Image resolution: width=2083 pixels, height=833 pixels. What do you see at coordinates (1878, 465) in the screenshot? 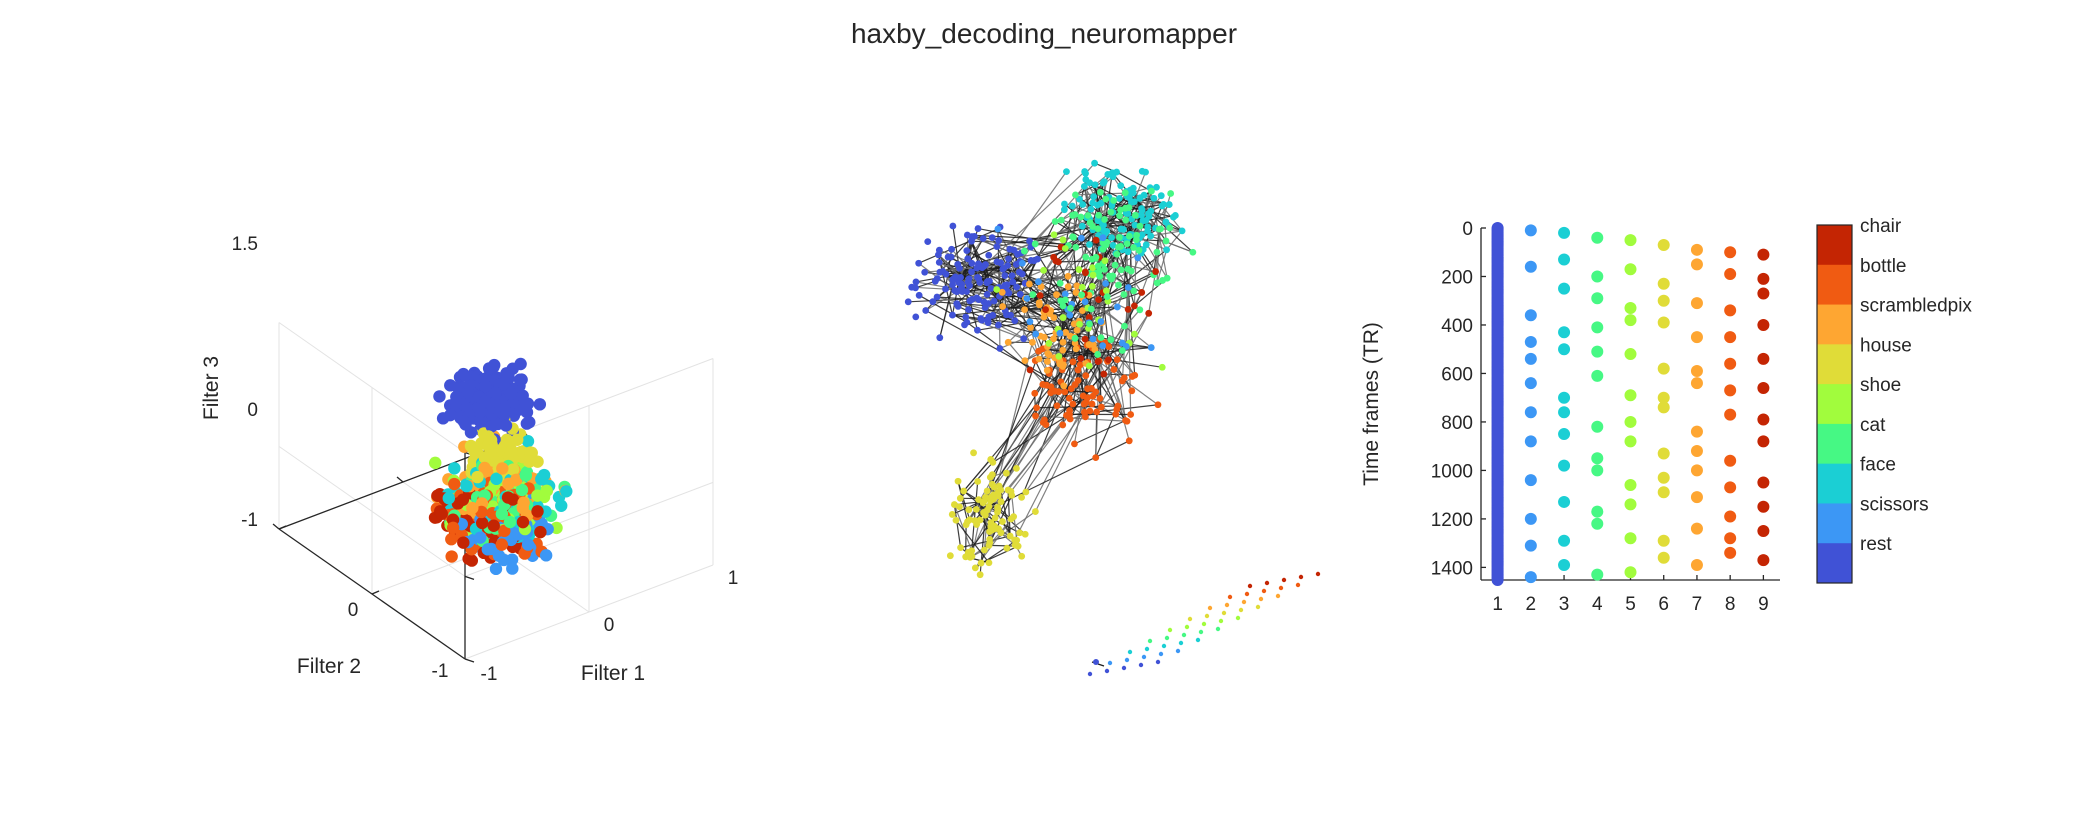
I see `colorbar-label-face: face` at bounding box center [1878, 465].